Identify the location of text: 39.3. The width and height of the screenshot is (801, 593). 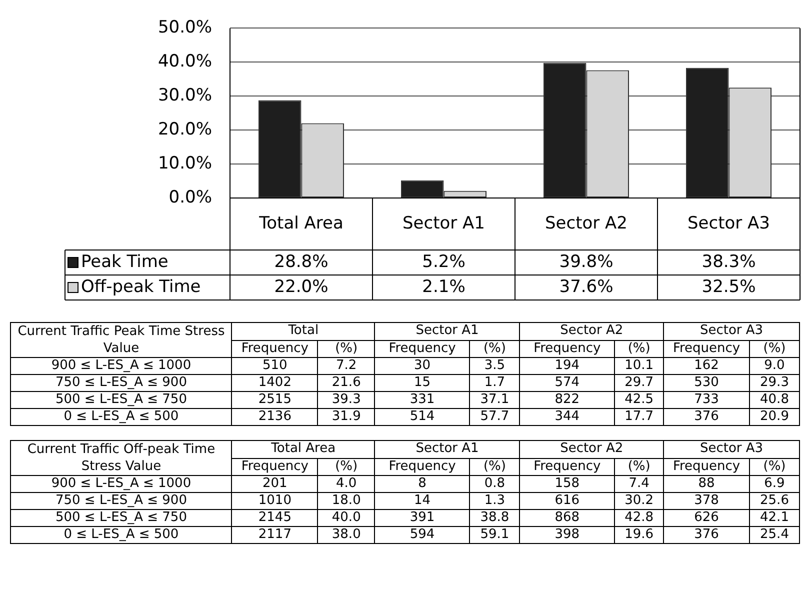
(346, 400).